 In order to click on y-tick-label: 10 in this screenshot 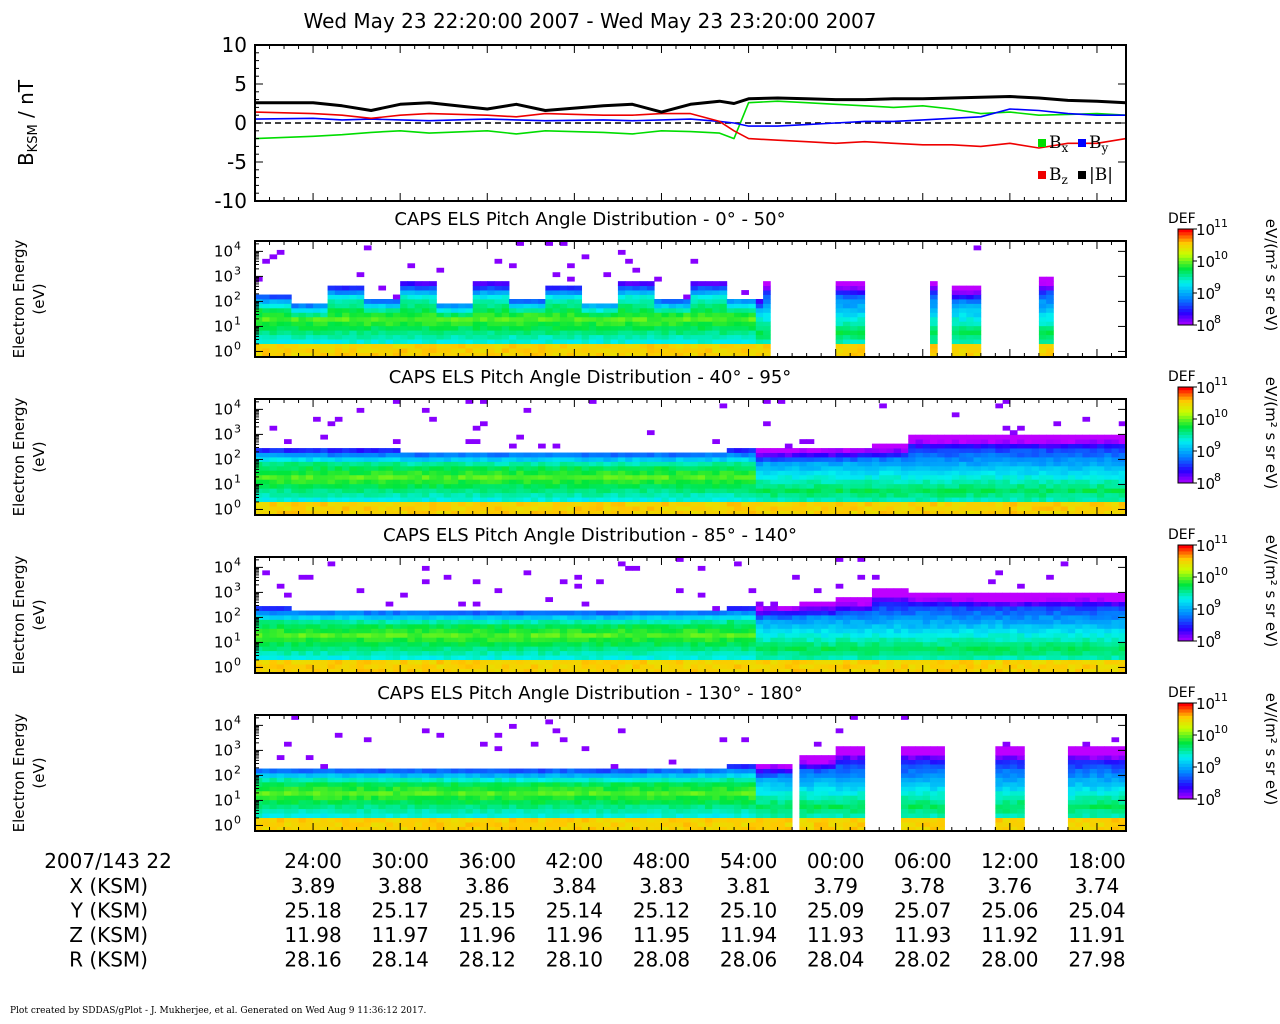, I will do `click(223, 276)`.